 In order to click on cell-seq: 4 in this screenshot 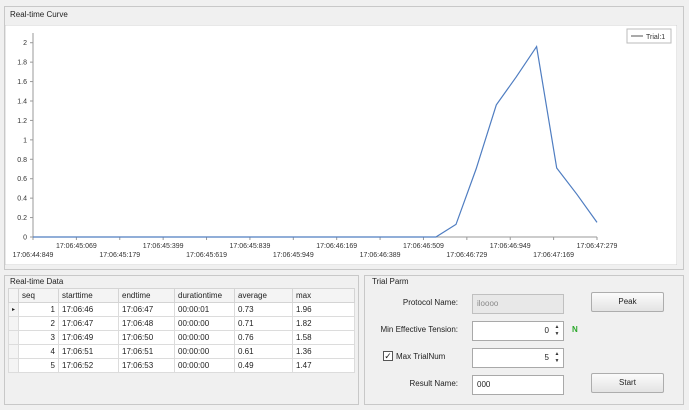, I will do `click(38, 351)`.